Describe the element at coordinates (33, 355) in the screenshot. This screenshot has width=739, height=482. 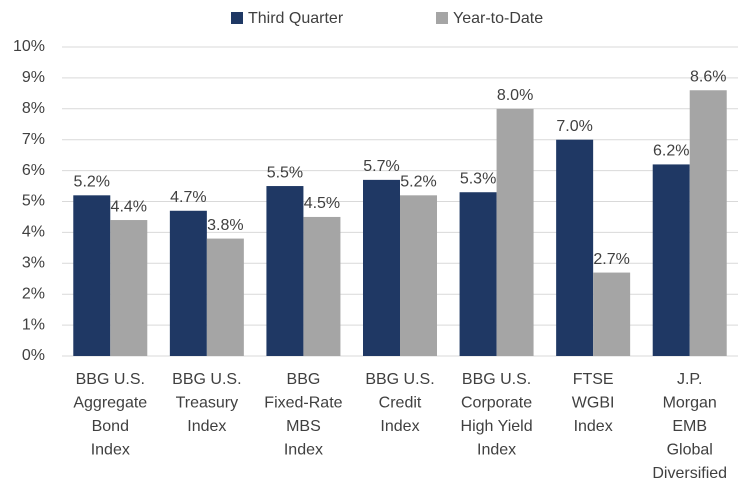
I see `y-tick-label: 0%` at that location.